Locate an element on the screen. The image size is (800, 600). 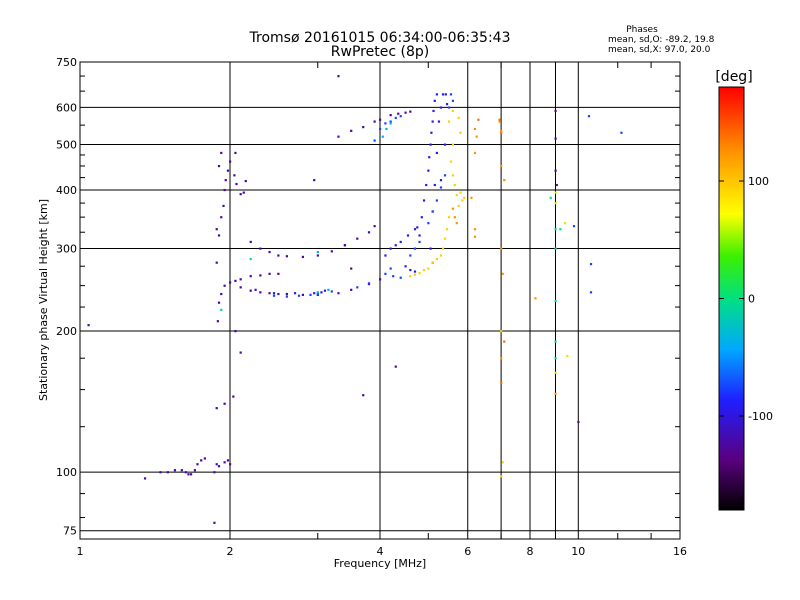
x-tick-label: 8 is located at coordinates (530, 551).